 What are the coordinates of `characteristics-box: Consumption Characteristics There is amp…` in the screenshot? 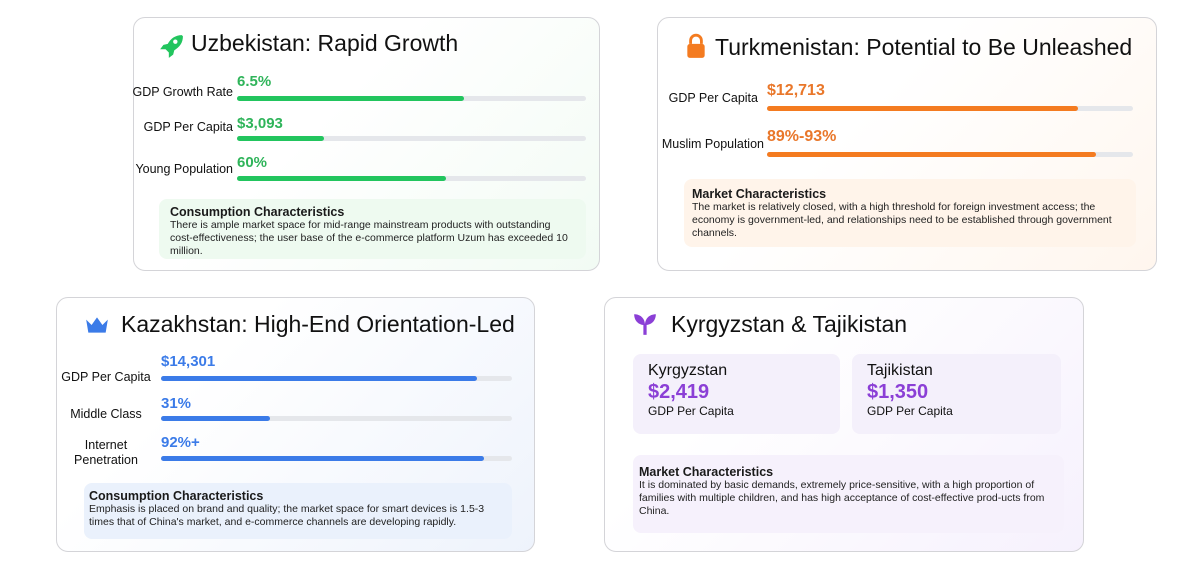 It's located at (372, 229).